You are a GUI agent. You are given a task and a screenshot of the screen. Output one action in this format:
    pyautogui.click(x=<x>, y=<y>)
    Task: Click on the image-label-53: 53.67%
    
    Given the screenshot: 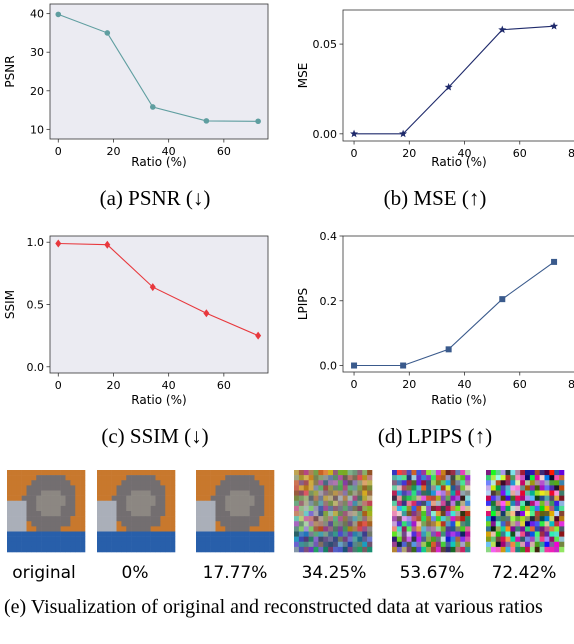 What is the action you would take?
    pyautogui.click(x=432, y=573)
    